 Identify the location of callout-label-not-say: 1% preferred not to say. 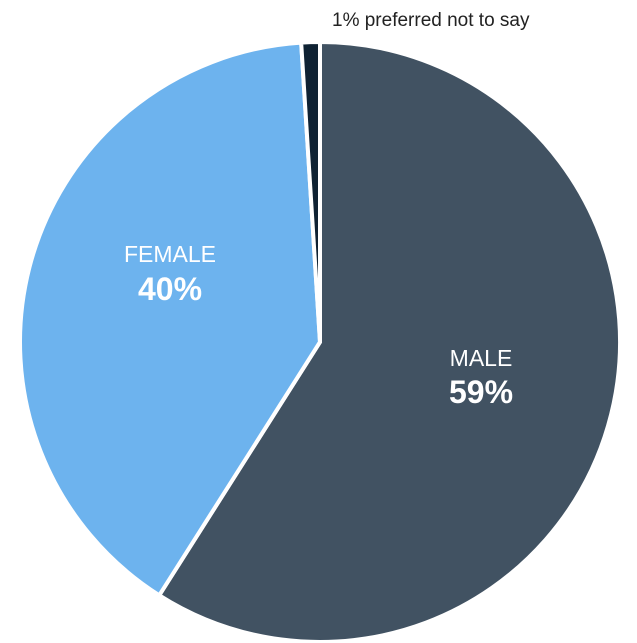
(431, 20).